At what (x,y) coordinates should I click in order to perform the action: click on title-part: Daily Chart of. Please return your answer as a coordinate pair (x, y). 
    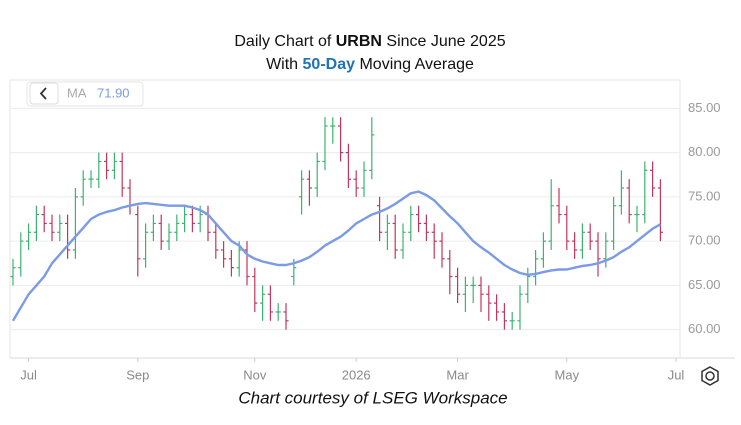
    Looking at the image, I should click on (284, 41).